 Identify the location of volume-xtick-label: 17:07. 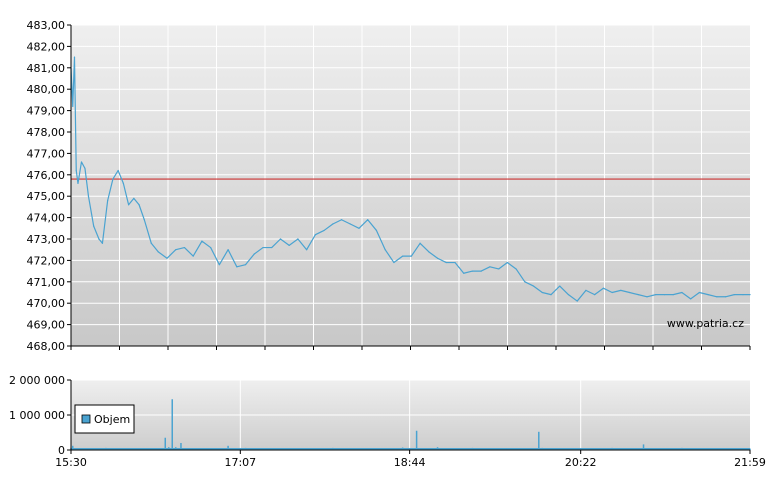
(240, 462).